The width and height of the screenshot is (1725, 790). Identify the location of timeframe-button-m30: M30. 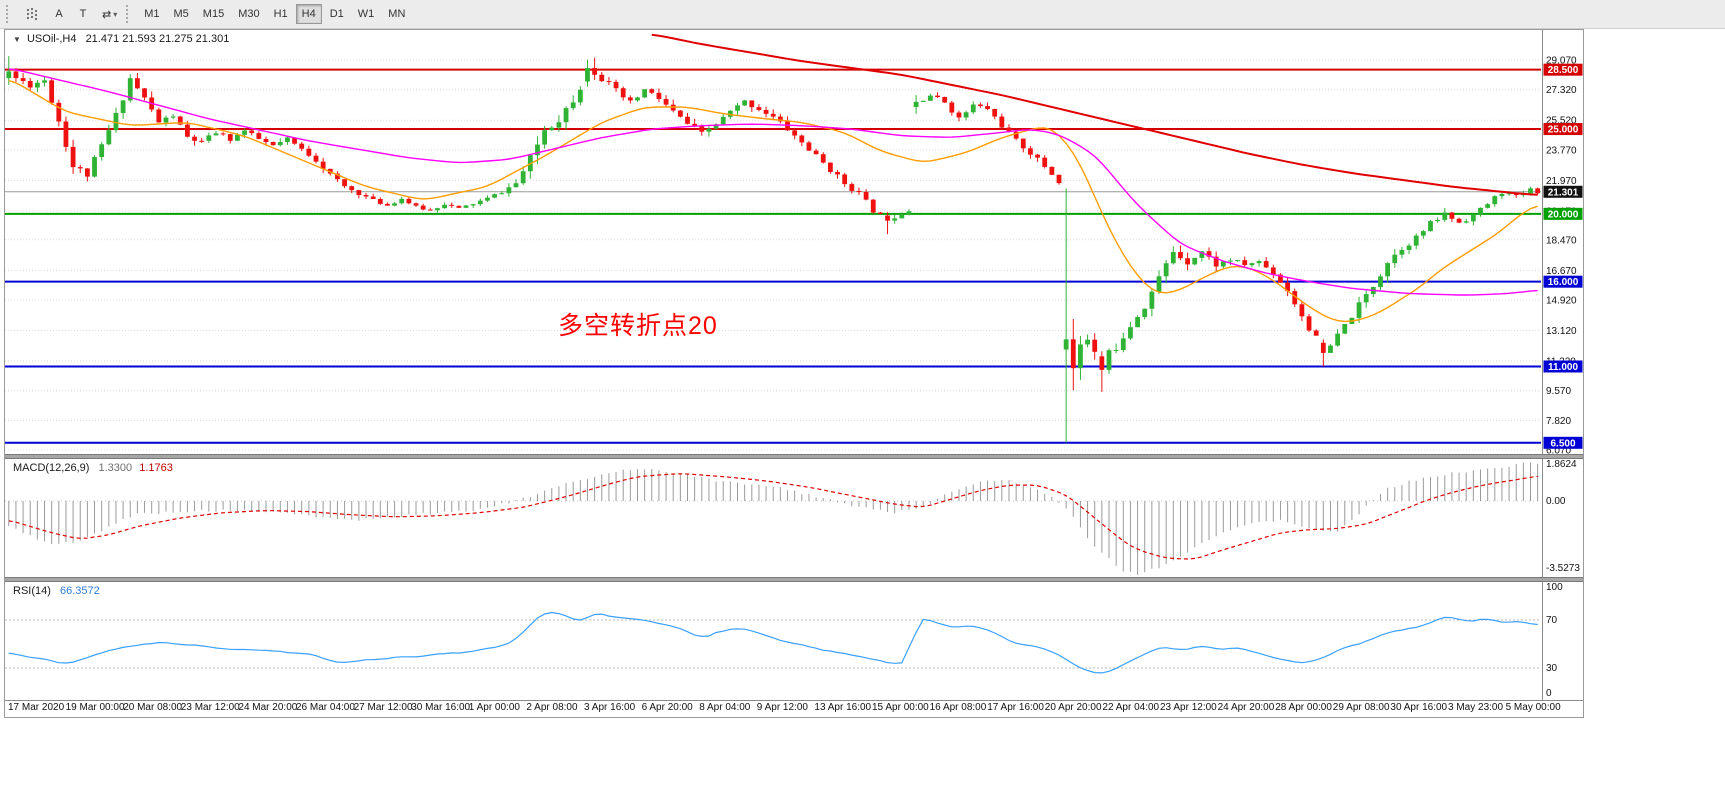
(248, 14).